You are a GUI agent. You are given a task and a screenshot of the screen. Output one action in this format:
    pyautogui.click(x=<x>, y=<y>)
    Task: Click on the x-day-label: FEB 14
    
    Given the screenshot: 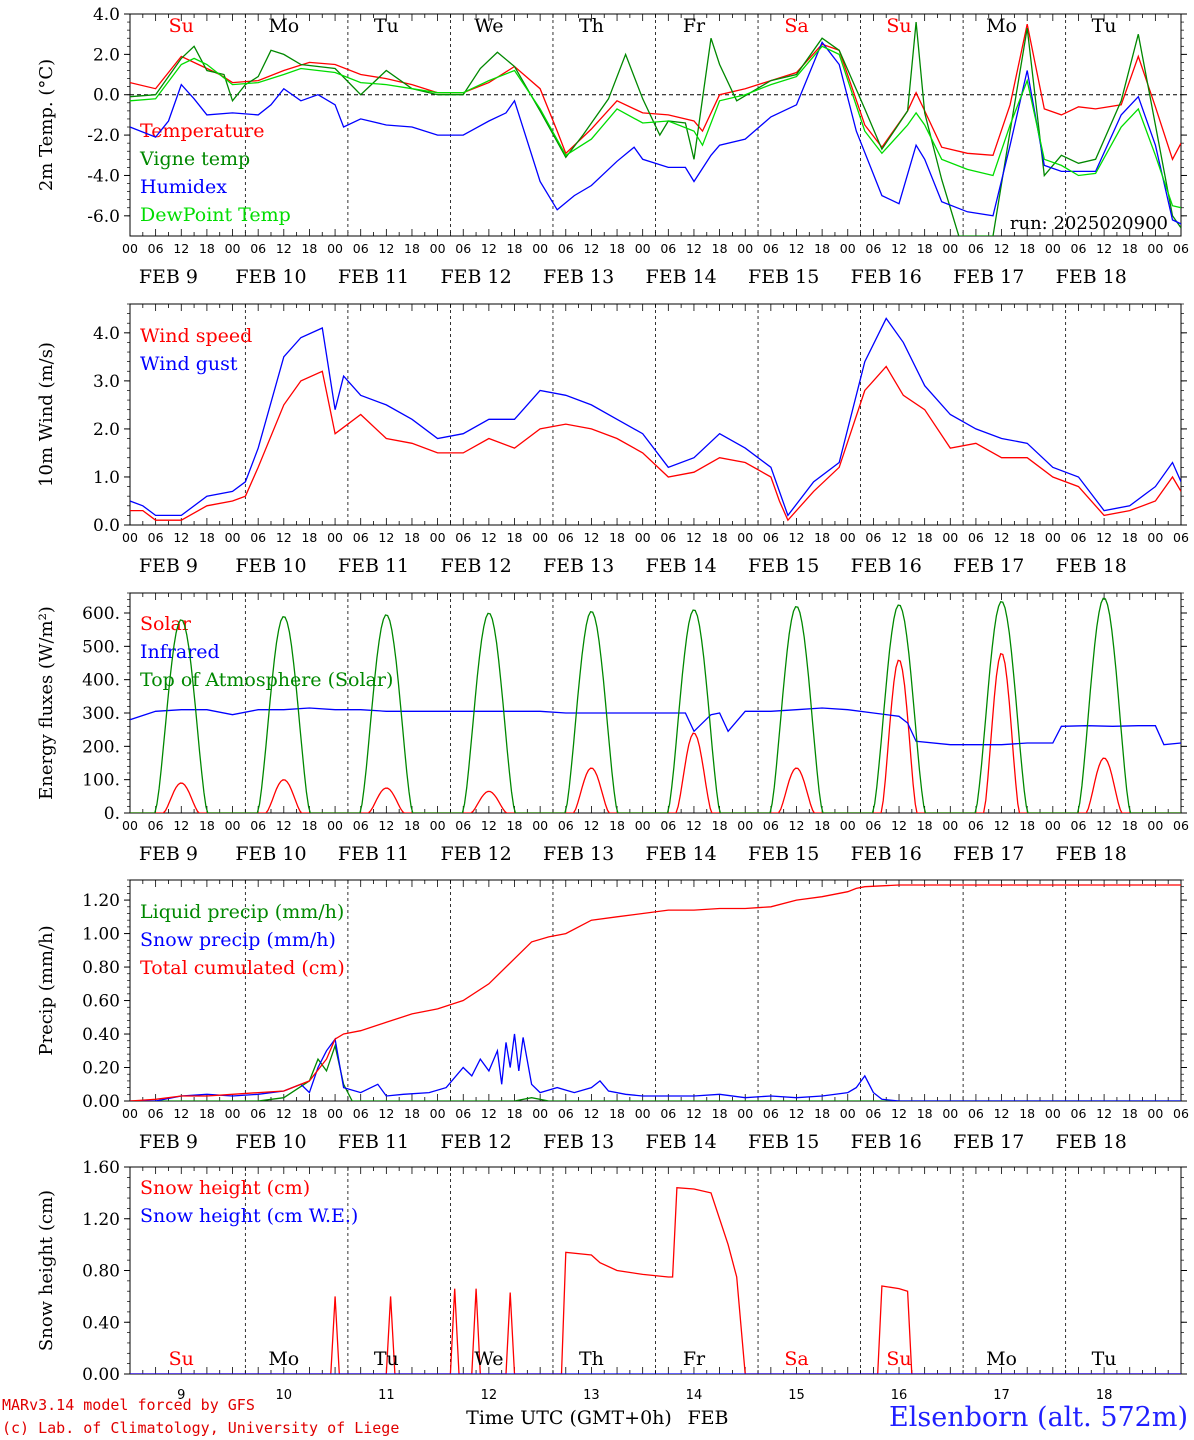 What is the action you would take?
    pyautogui.click(x=681, y=277)
    